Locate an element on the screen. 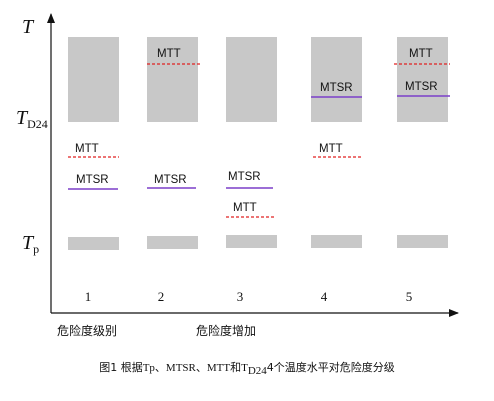  mtt-label-3: MTT is located at coordinates (245, 208).